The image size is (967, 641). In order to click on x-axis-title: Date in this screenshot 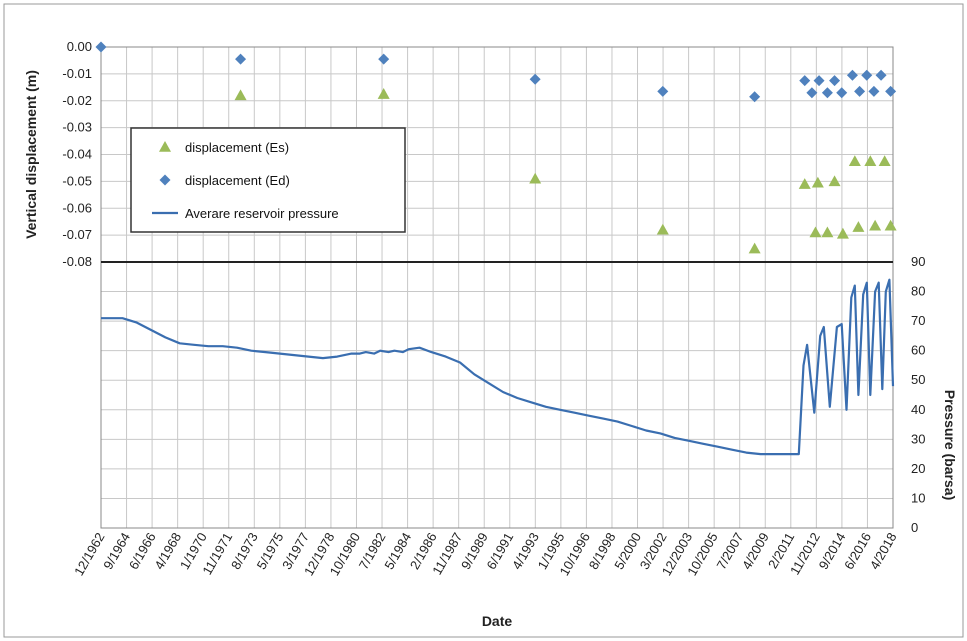, I will do `click(497, 621)`.